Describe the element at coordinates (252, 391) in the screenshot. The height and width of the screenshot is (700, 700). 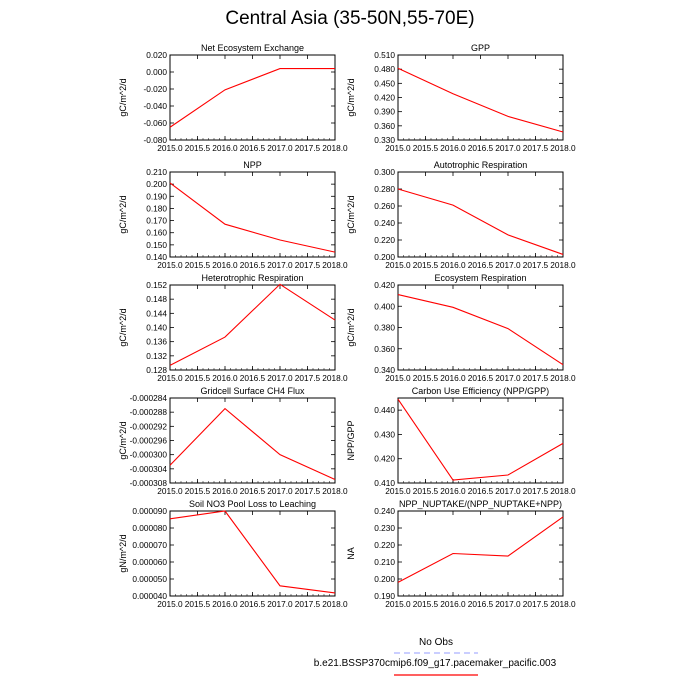
I see `panel-title: Gridcell Surface CH4 Flux` at that location.